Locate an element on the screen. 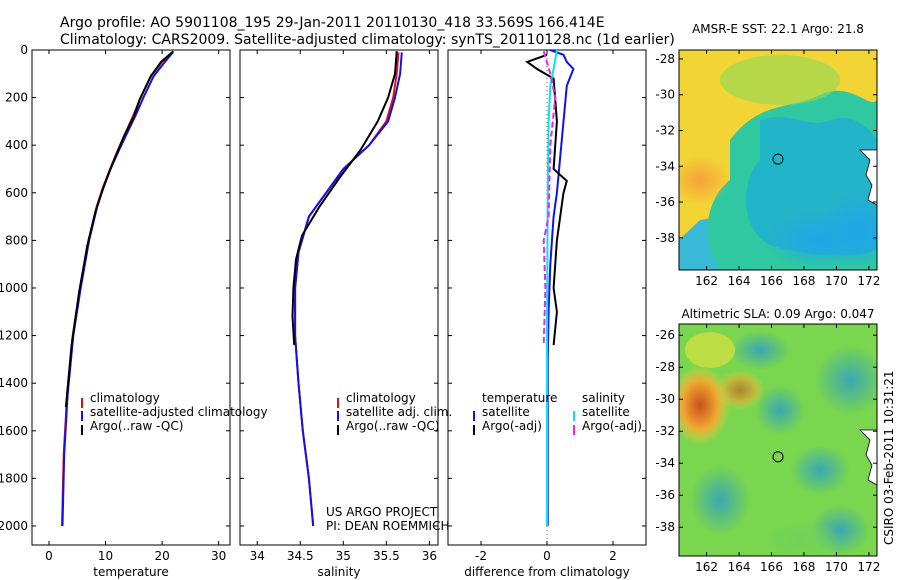 This screenshot has height=580, width=900. sst-map-axes is located at coordinates (778, 160).